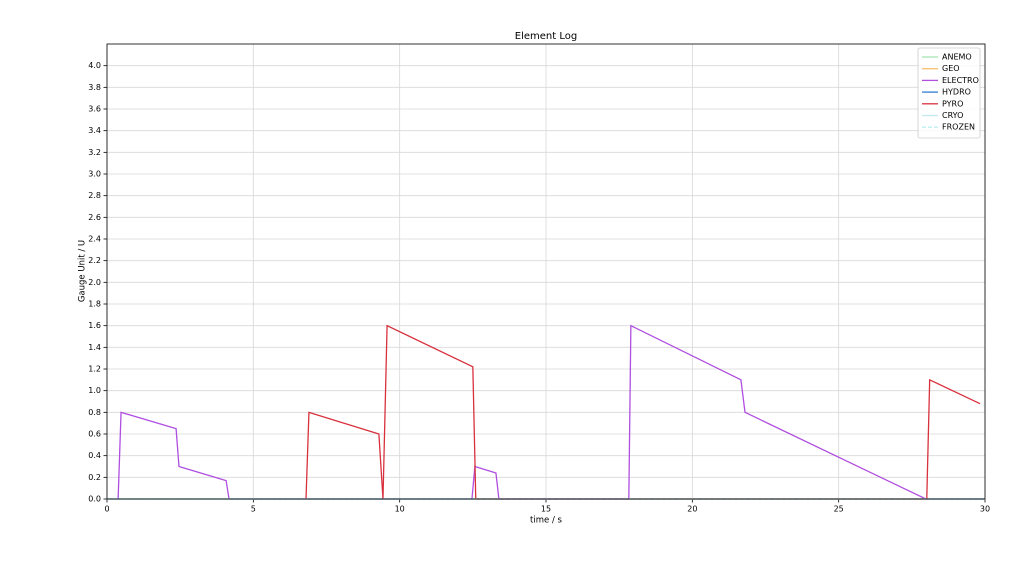 The image size is (1024, 568). What do you see at coordinates (94, 195) in the screenshot?
I see `y-tick-label: 2.8` at bounding box center [94, 195].